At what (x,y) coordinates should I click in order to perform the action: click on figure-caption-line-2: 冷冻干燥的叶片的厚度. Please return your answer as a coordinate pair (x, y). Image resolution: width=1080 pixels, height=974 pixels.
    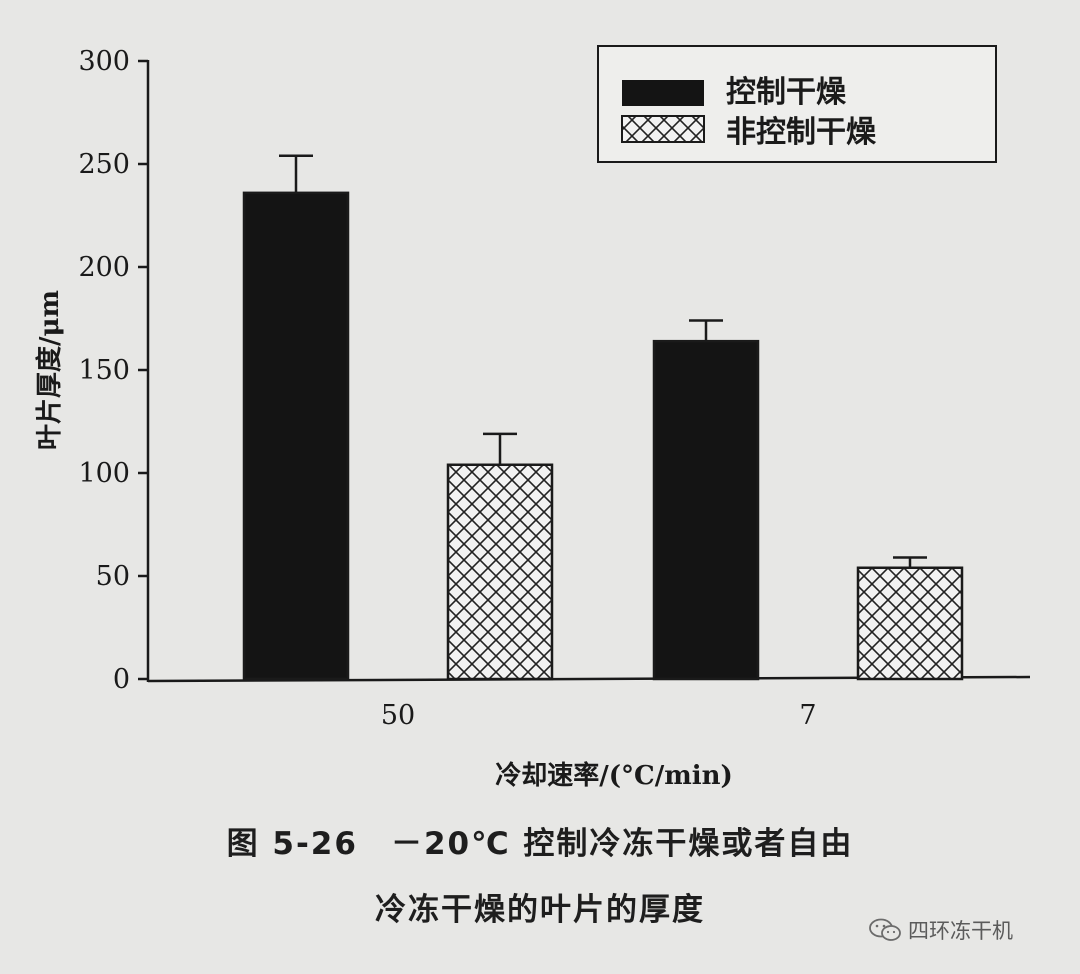
    Looking at the image, I should click on (540, 910).